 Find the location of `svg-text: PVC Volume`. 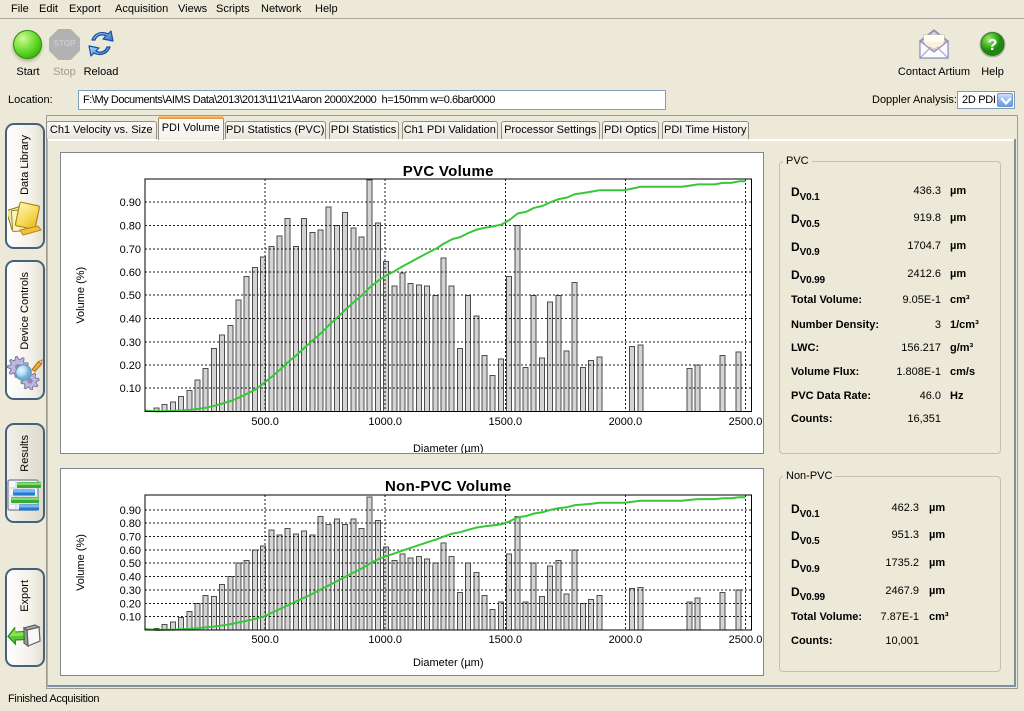

svg-text: PVC Volume is located at coordinates (448, 171).